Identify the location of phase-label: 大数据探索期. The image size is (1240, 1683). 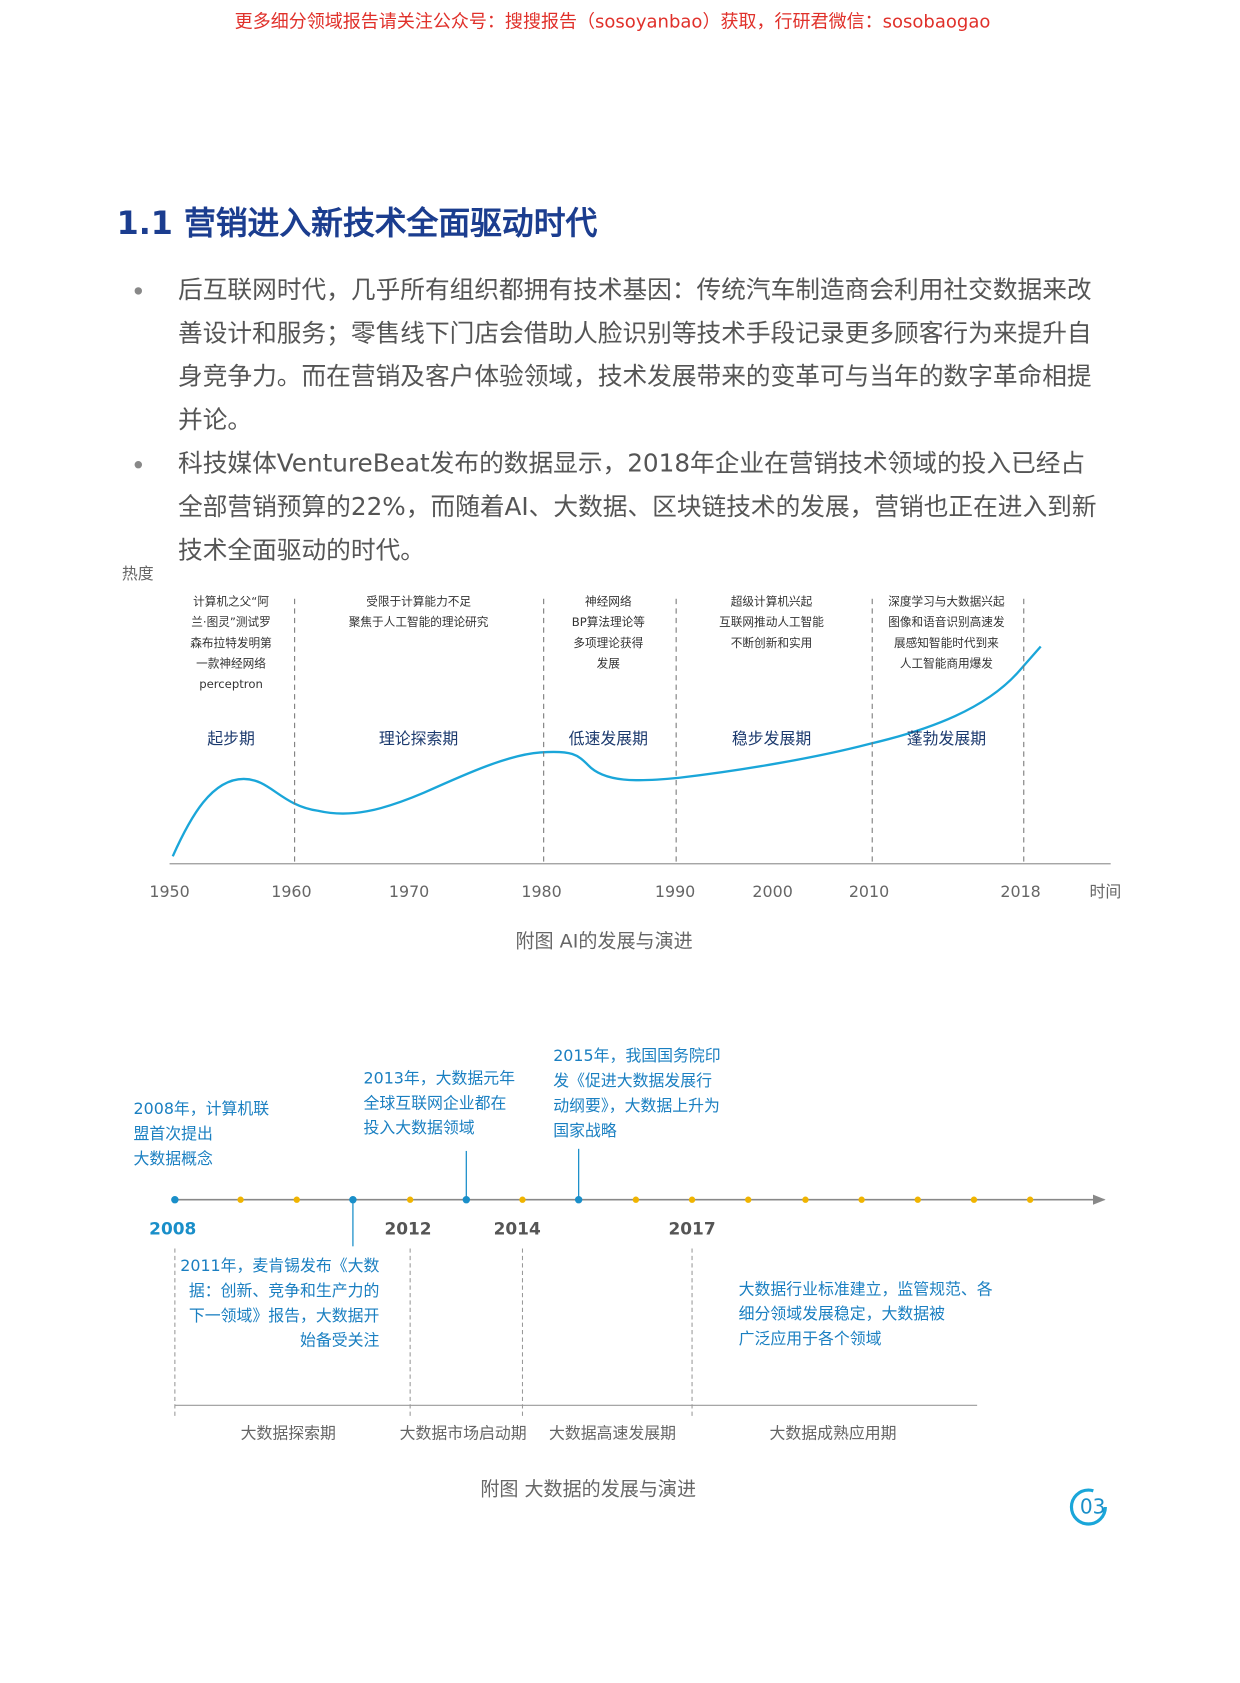
(288, 1432).